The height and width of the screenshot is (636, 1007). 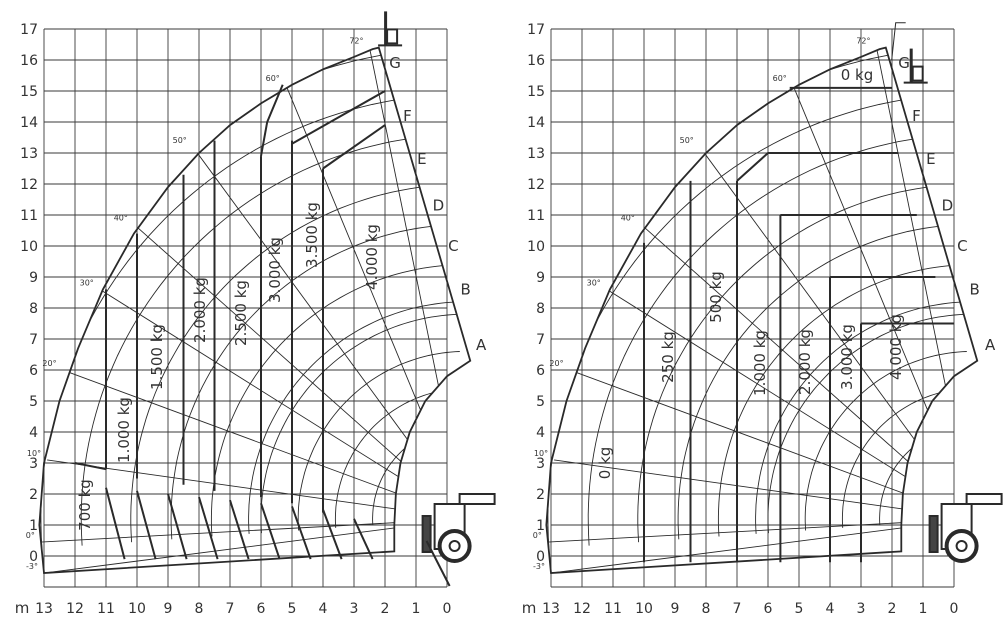 I want to click on load-label: 0 kg, so click(x=857, y=75).